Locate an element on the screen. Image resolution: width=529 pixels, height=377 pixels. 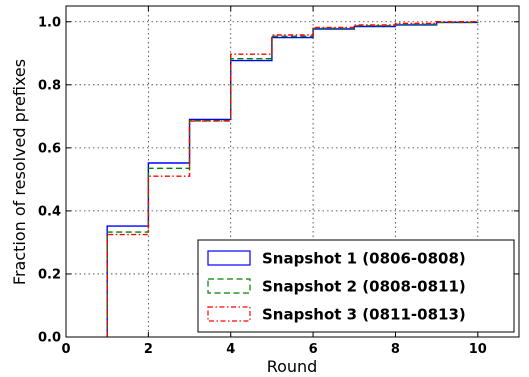
y-tick-label: 1.0 is located at coordinates (49, 22).